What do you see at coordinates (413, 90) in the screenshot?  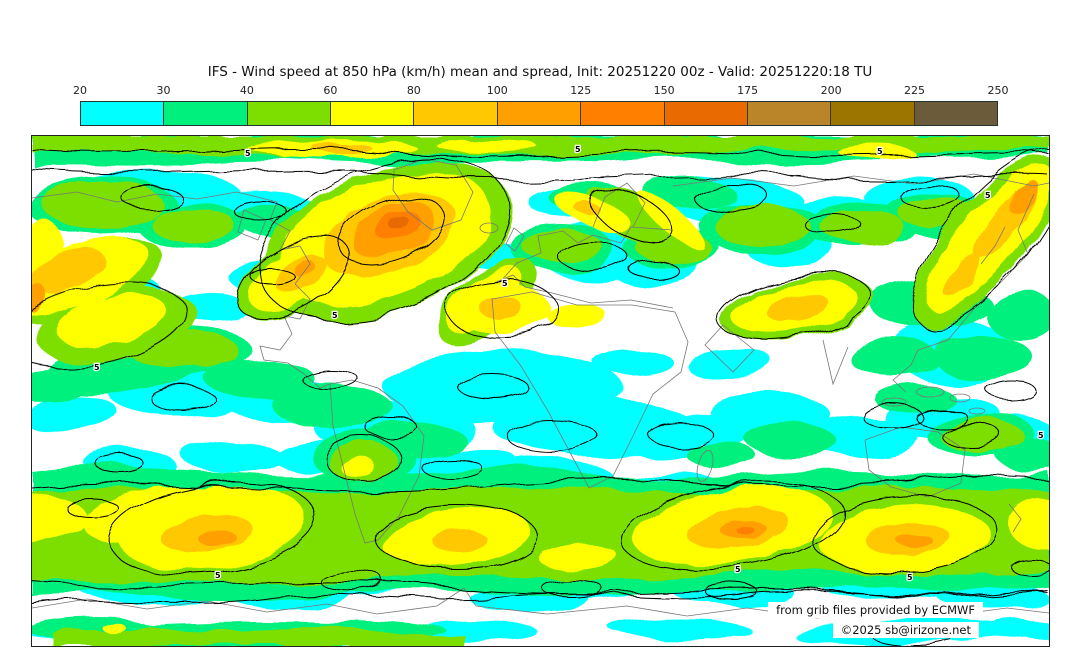 I see `colorbar-tick-80: 80` at bounding box center [413, 90].